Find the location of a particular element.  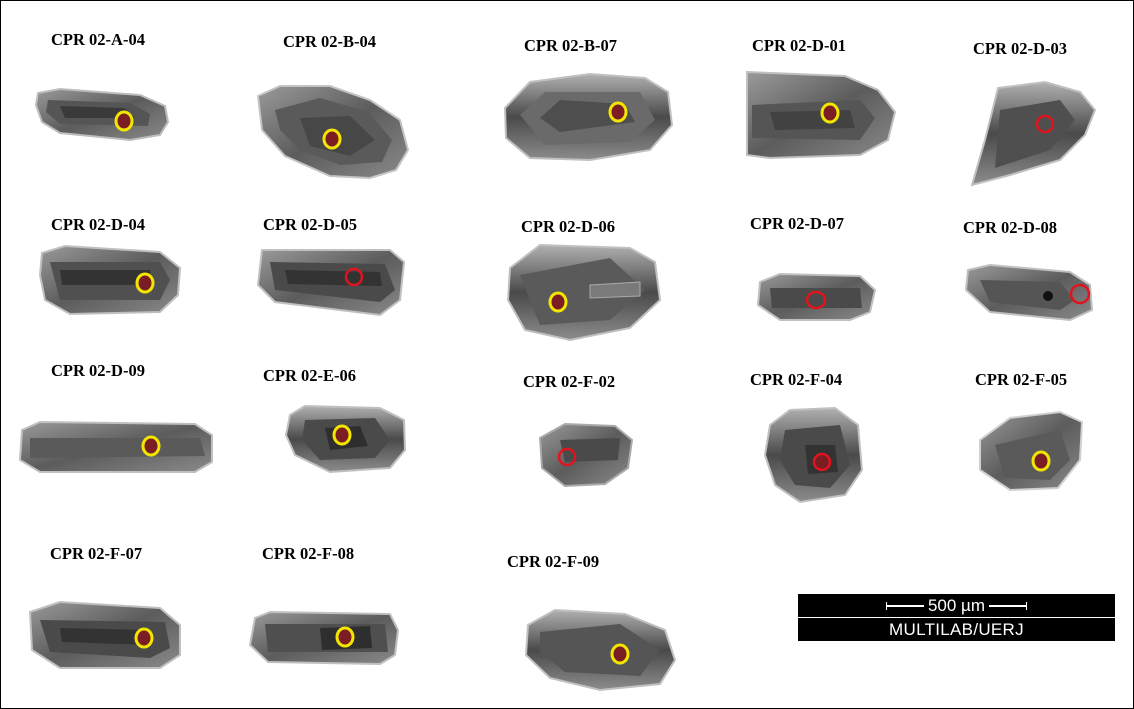

grain-label: CPR 02-F-05 is located at coordinates (1021, 379).